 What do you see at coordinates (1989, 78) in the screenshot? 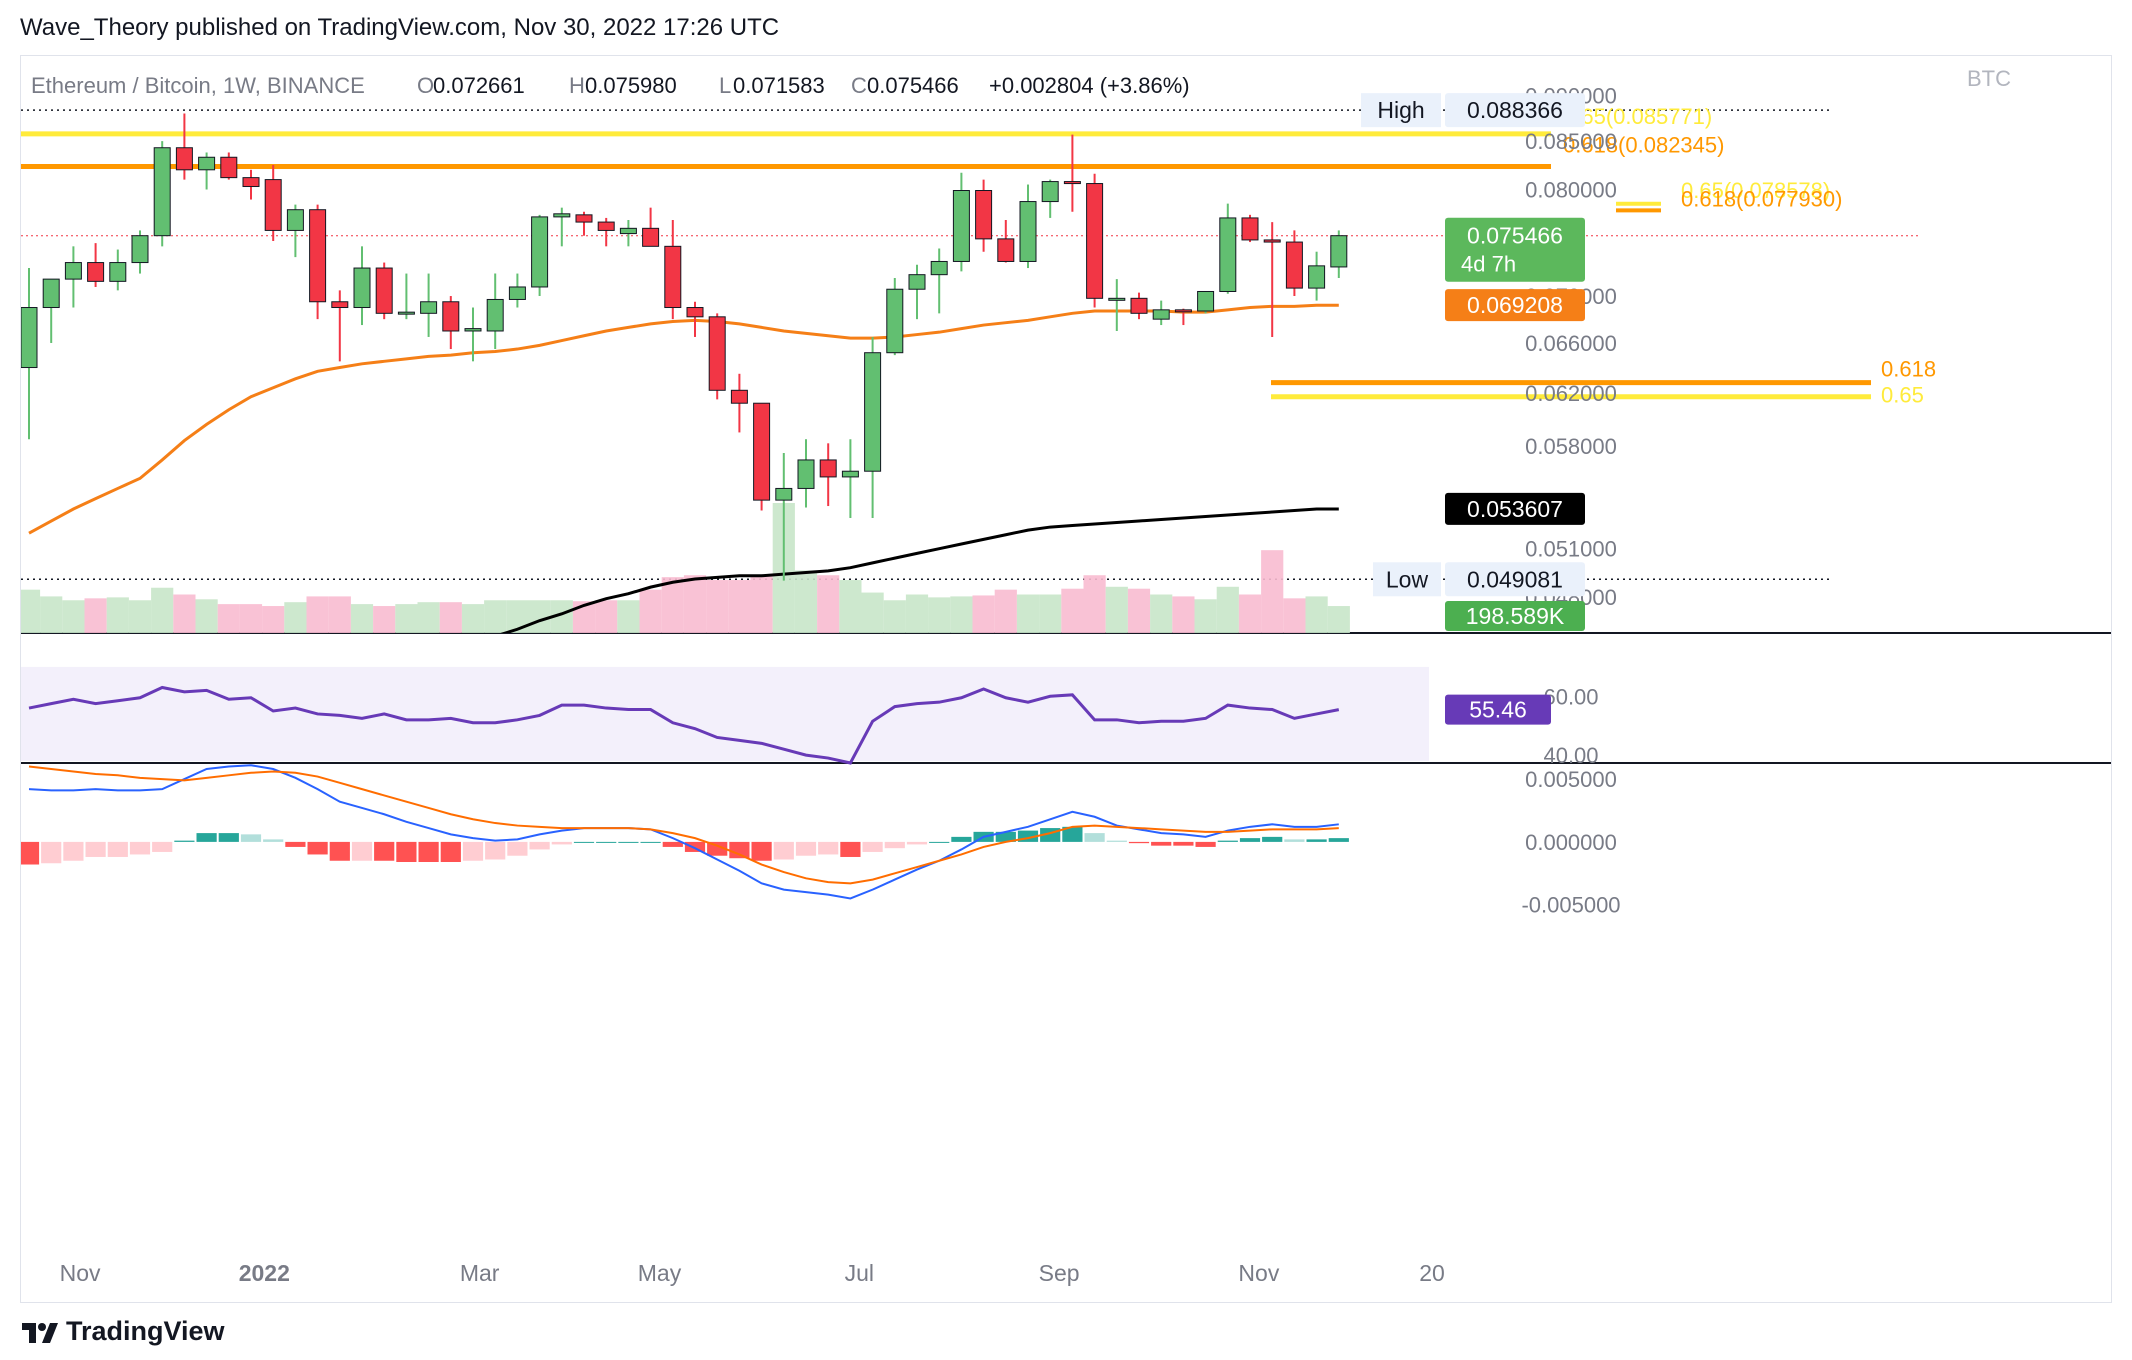
I see `y-axis-unit: BTC` at bounding box center [1989, 78].